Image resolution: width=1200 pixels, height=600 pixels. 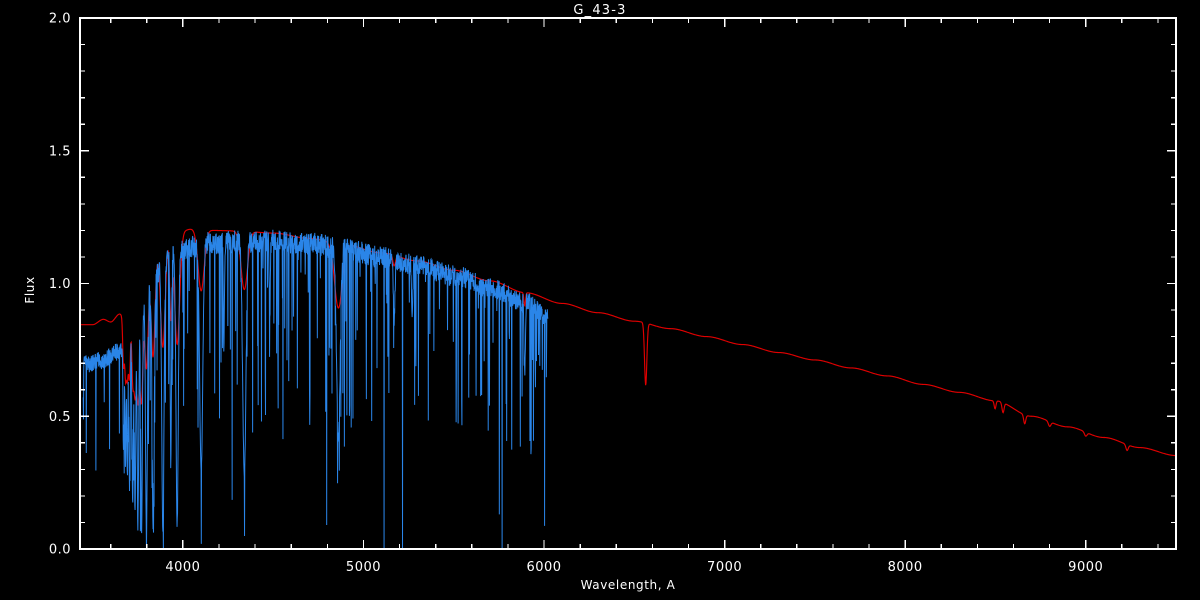 What do you see at coordinates (60, 550) in the screenshot?
I see `y-tick-label: 0.0` at bounding box center [60, 550].